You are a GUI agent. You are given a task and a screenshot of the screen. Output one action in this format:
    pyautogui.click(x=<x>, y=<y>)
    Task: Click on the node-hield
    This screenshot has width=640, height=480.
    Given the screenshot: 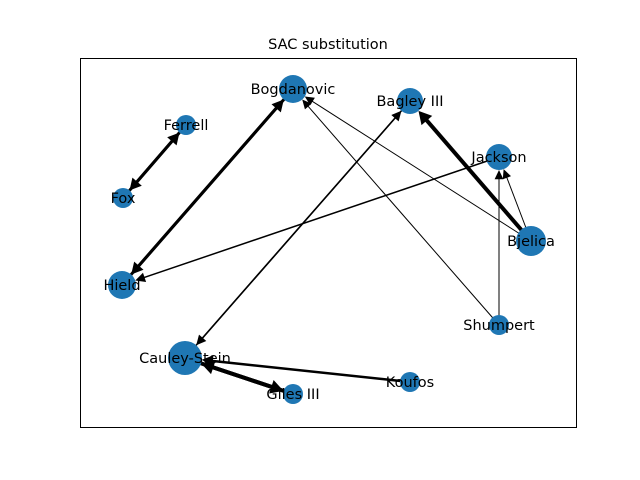 What is the action you would take?
    pyautogui.click(x=122, y=285)
    